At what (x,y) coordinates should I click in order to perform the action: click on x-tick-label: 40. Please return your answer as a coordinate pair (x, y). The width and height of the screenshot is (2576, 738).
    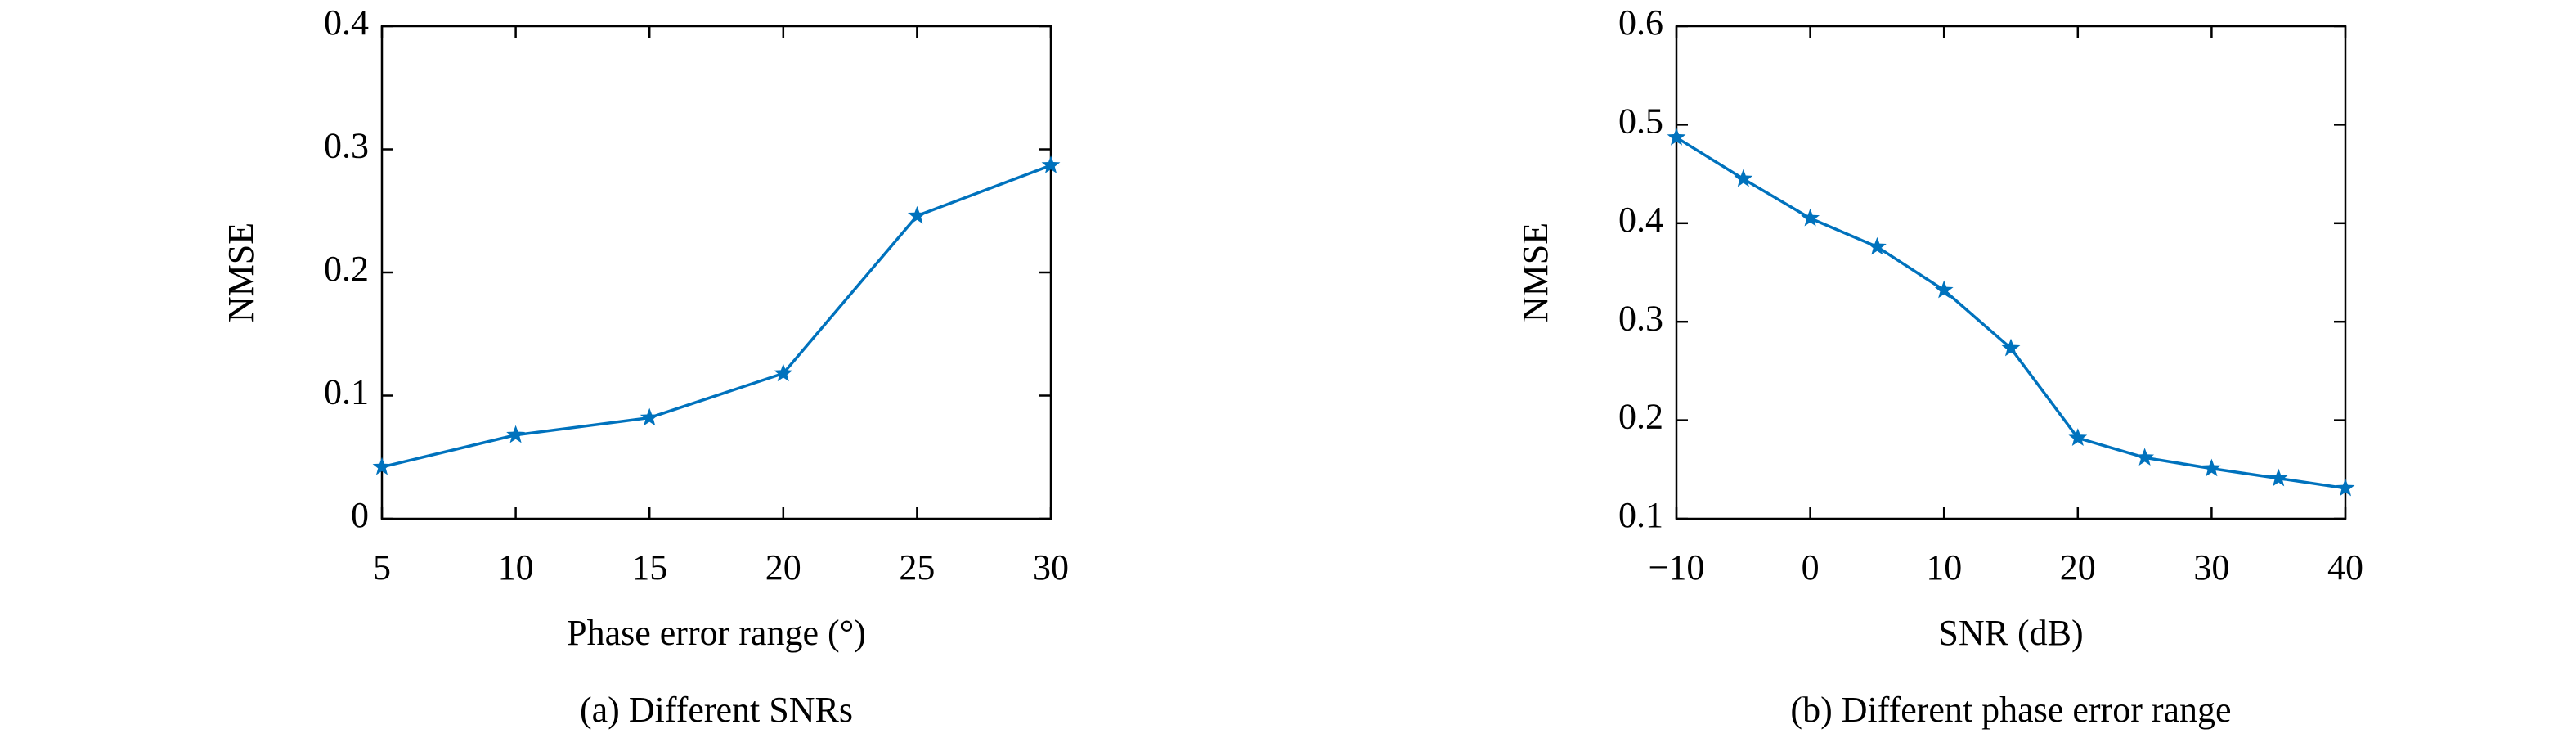
    Looking at the image, I should click on (2345, 567).